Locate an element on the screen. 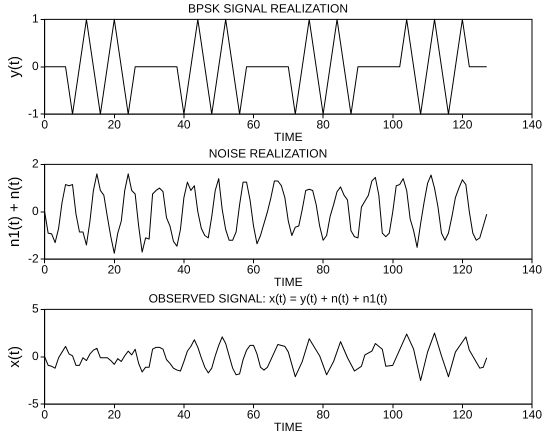 The image size is (542, 435). y-tick-label: -2 is located at coordinates (33, 259).